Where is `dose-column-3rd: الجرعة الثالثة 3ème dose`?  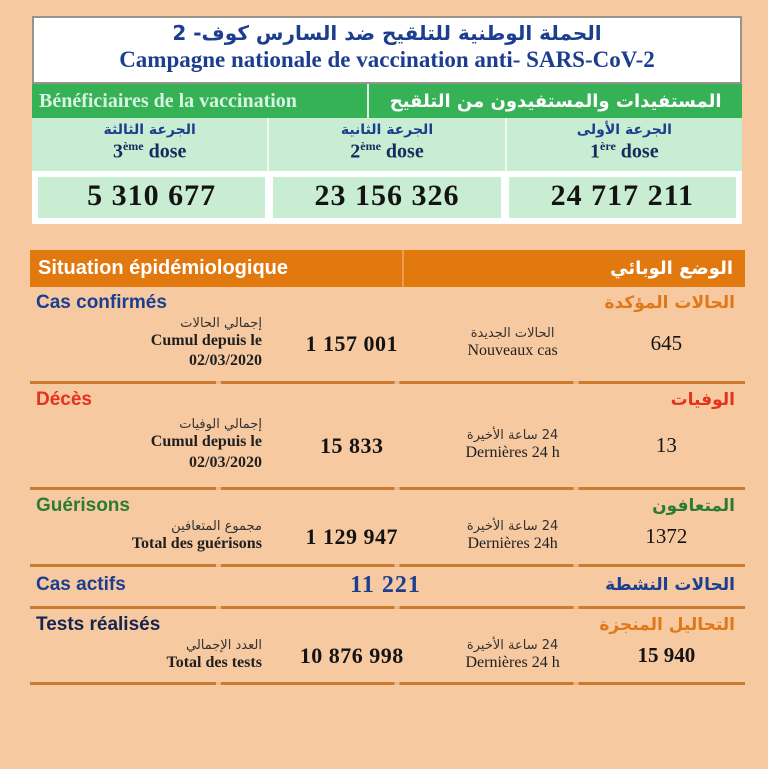
dose-column-3rd: الجرعة الثالثة 3ème dose is located at coordinates (149, 144).